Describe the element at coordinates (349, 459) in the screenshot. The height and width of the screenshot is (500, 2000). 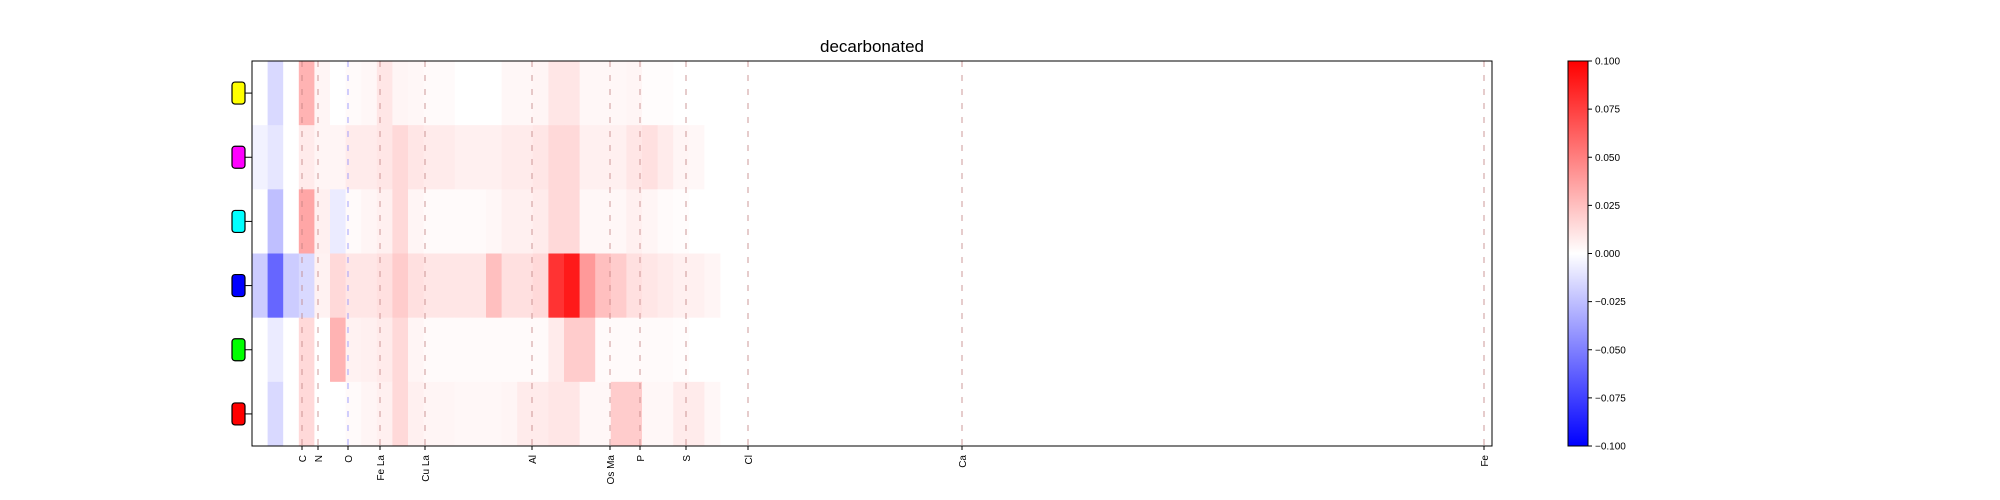
I see `x-tick-label: O` at that location.